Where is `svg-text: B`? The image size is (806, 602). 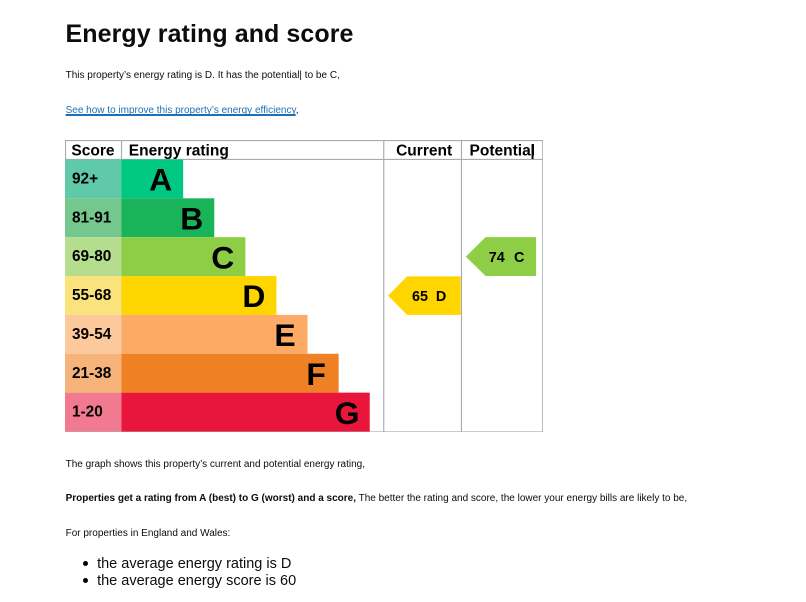 svg-text: B is located at coordinates (191, 218).